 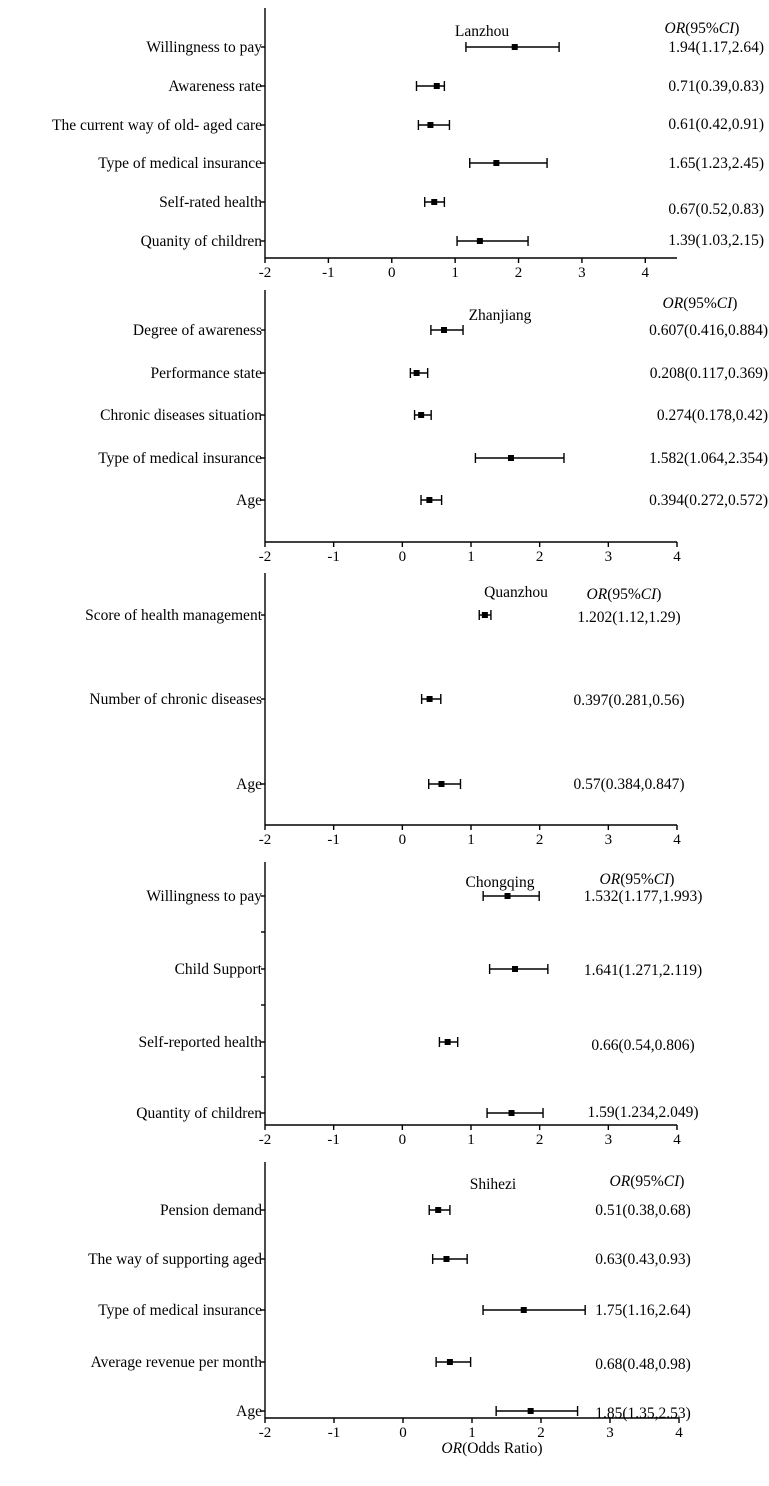 I want to click on row-label: Chronic diseases situation, so click(x=181, y=415).